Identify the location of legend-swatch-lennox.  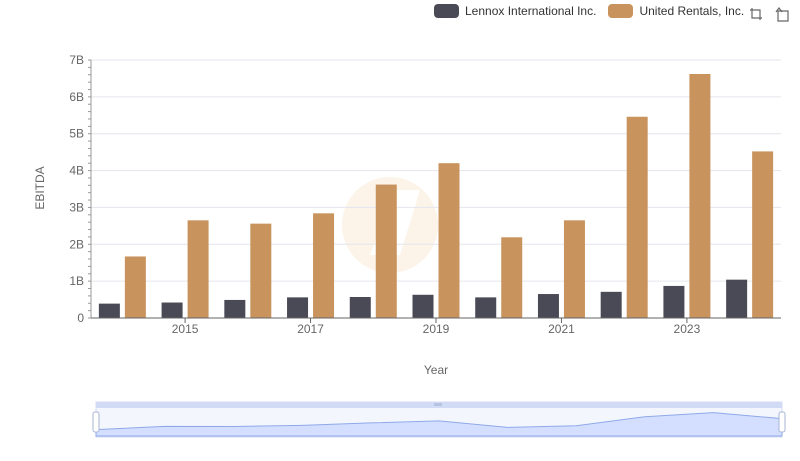
(446, 11).